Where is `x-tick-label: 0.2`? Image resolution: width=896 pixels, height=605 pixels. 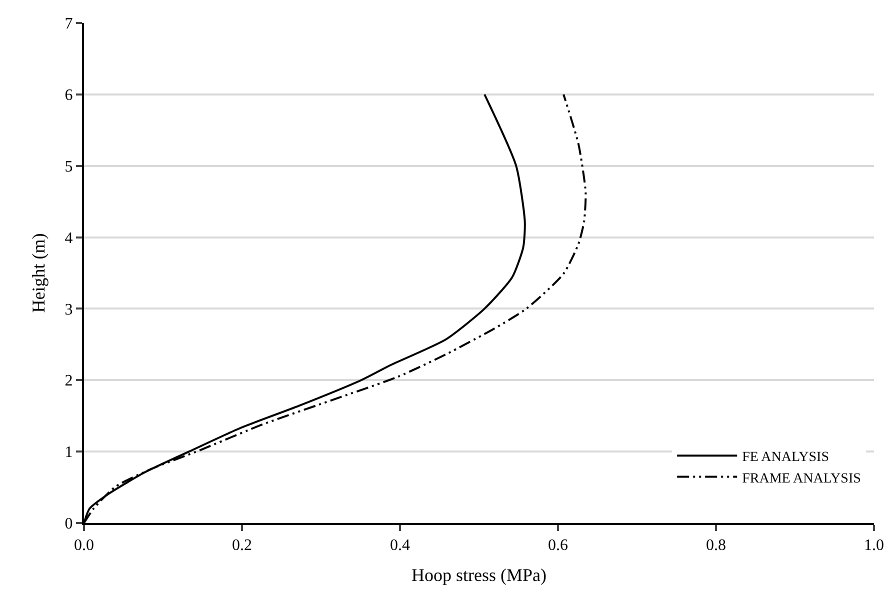 x-tick-label: 0.2 is located at coordinates (242, 545).